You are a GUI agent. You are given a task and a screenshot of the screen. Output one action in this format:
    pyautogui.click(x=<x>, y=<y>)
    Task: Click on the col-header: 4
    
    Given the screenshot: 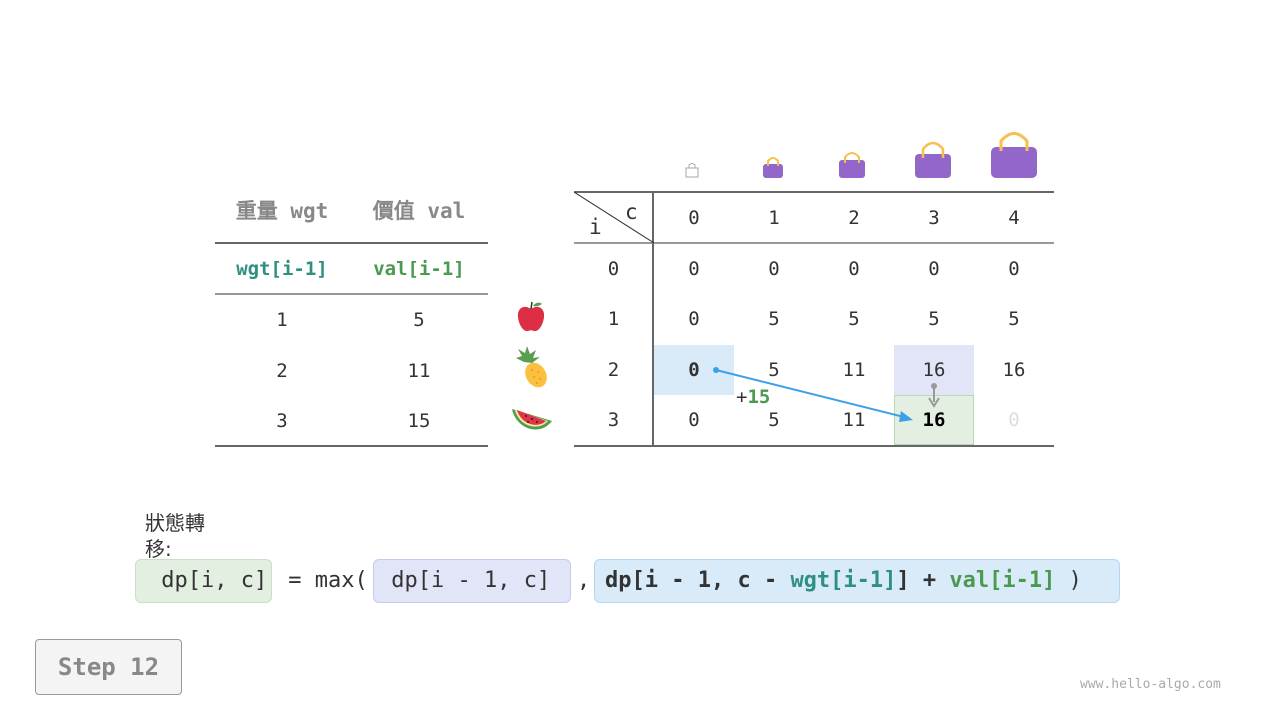 What is the action you would take?
    pyautogui.click(x=1014, y=218)
    